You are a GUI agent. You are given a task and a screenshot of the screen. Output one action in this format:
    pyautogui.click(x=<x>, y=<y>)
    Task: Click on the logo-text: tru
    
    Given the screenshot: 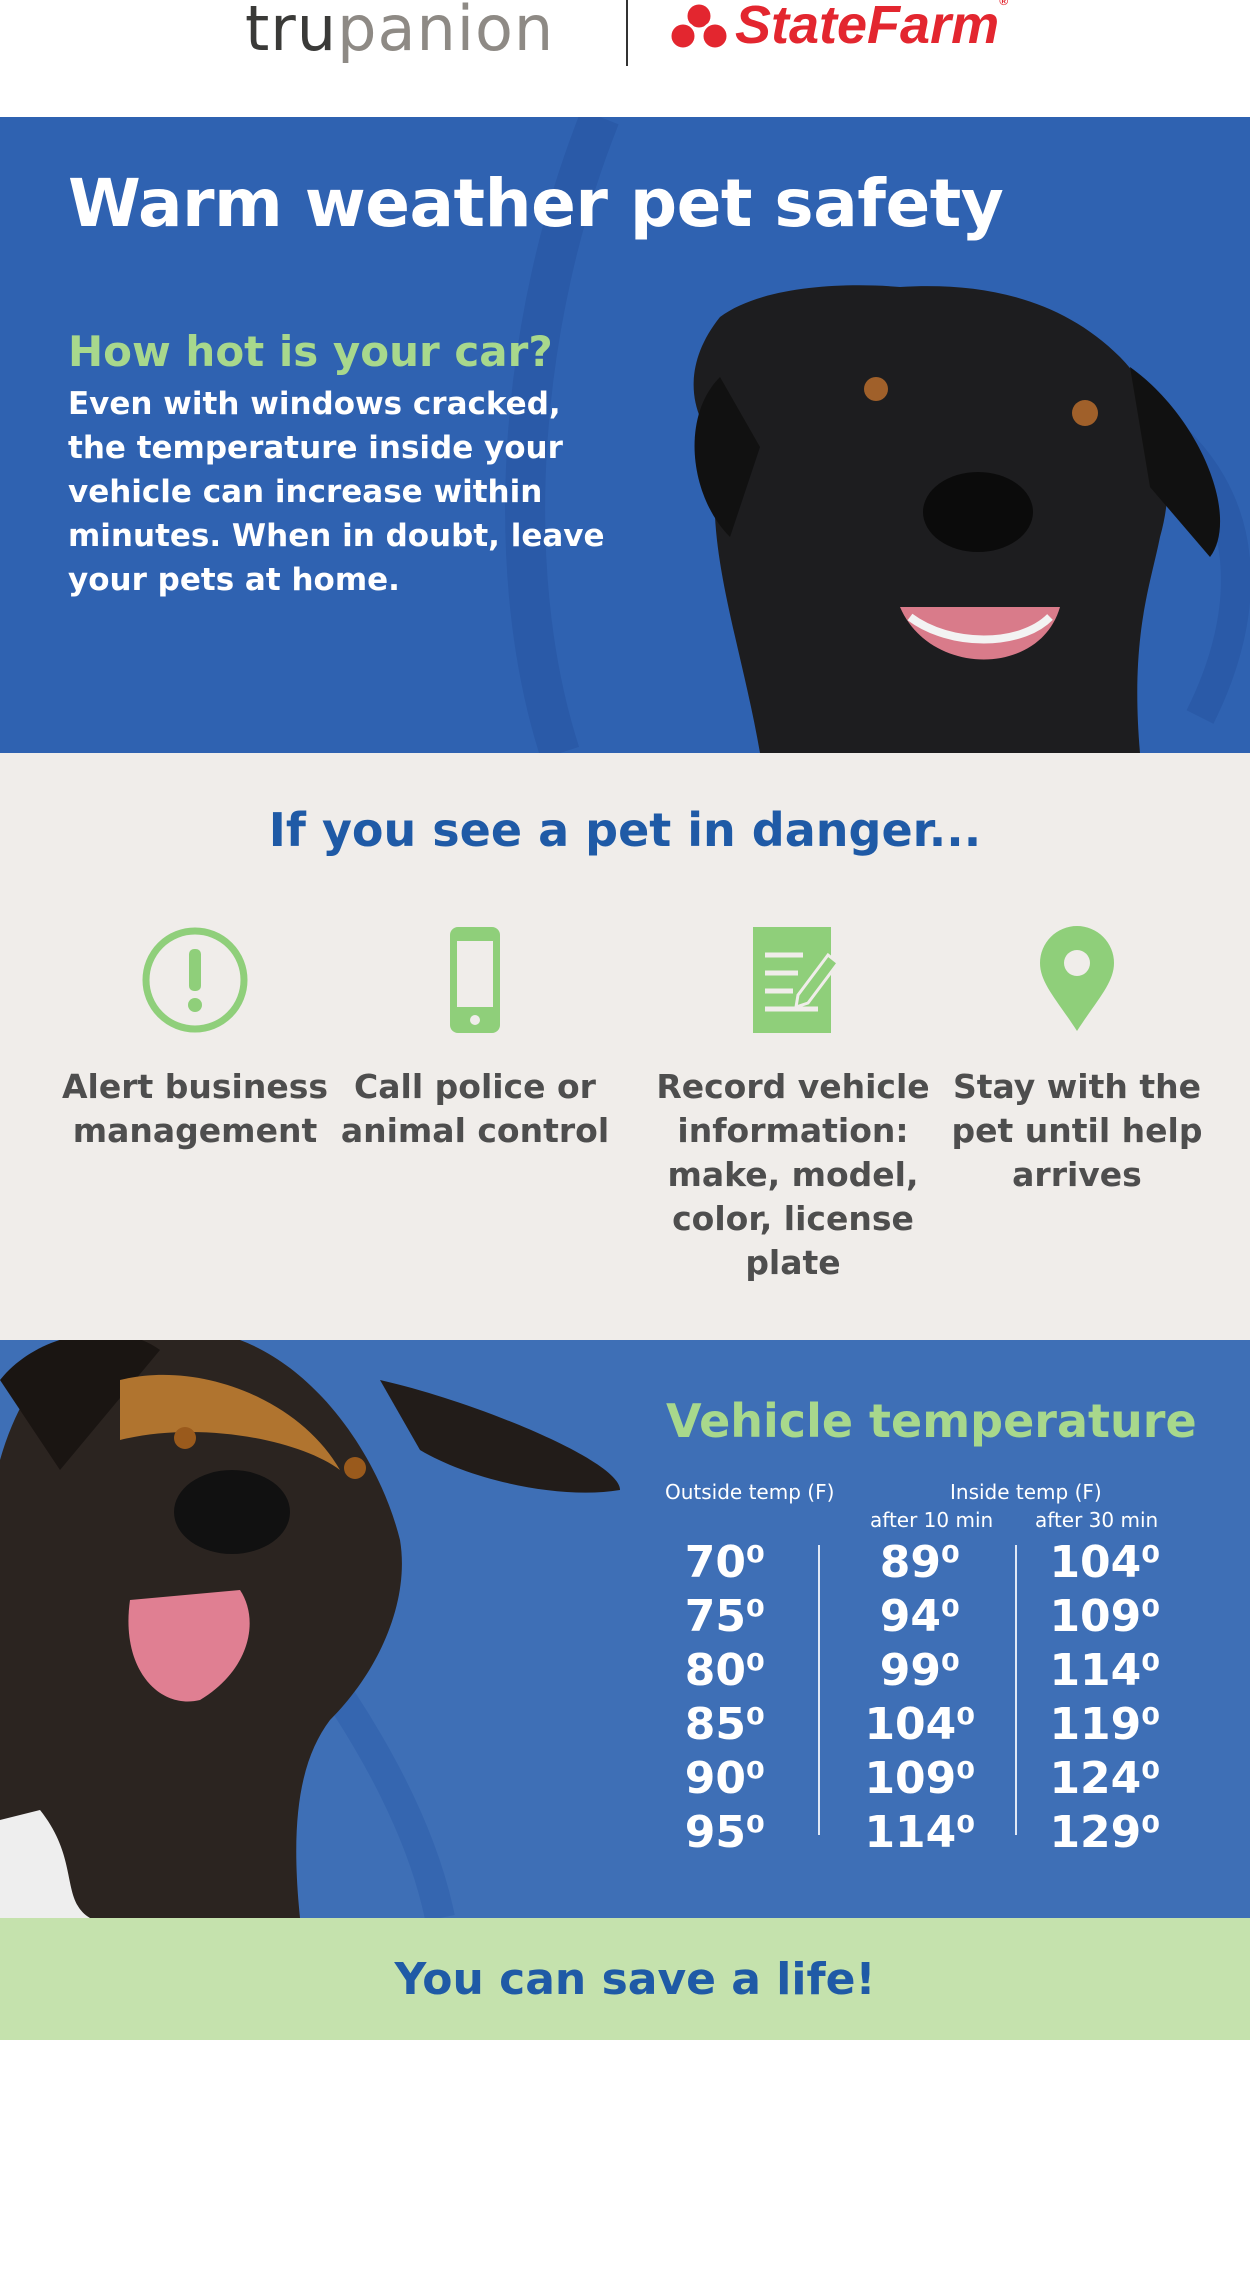 What is the action you would take?
    pyautogui.click(x=291, y=32)
    